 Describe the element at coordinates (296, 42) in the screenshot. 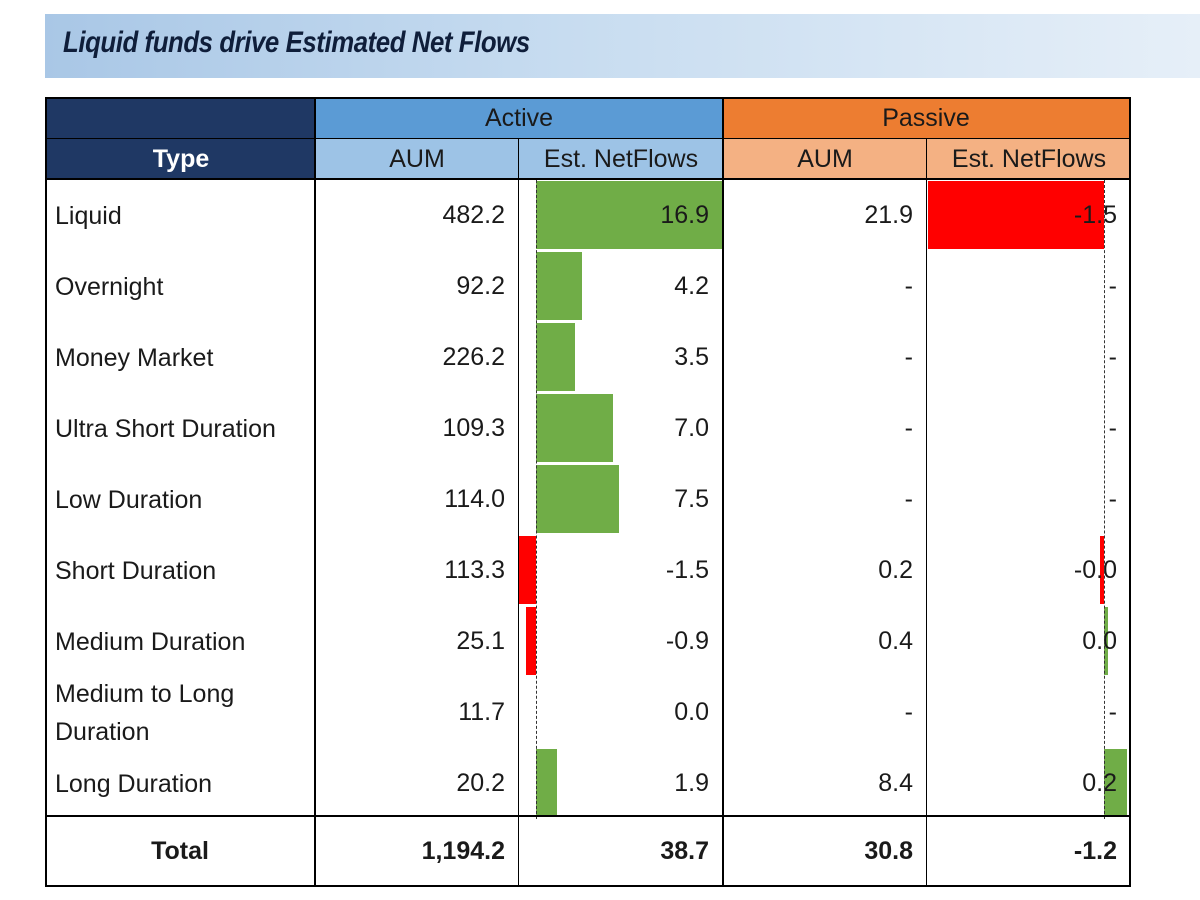

I see `page-title: Liquid funds drive Estimated Net Flows` at that location.